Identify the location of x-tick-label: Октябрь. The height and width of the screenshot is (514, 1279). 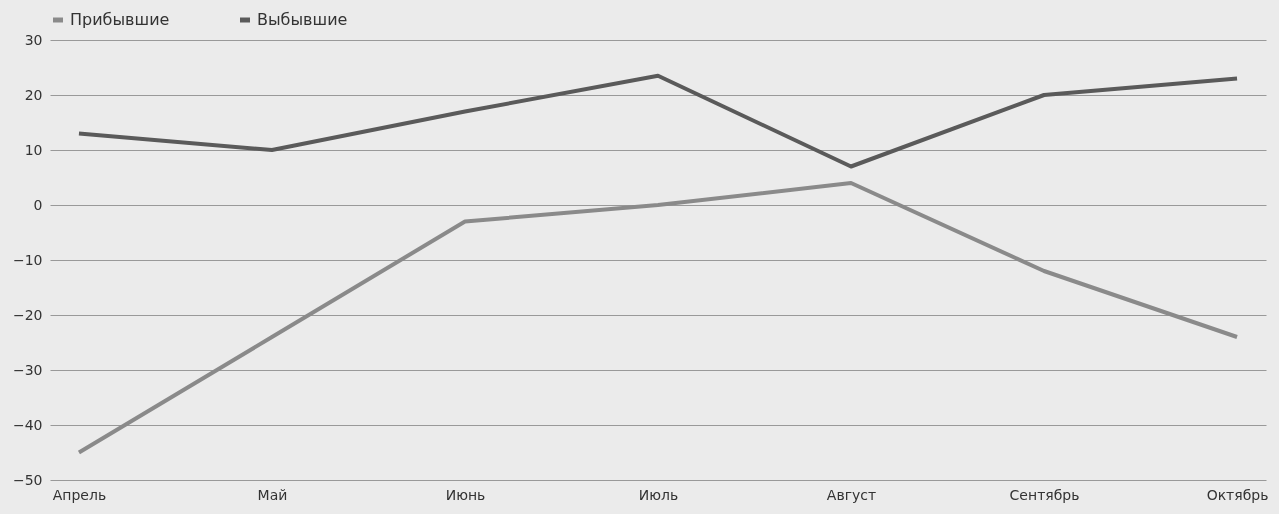
(1237, 494).